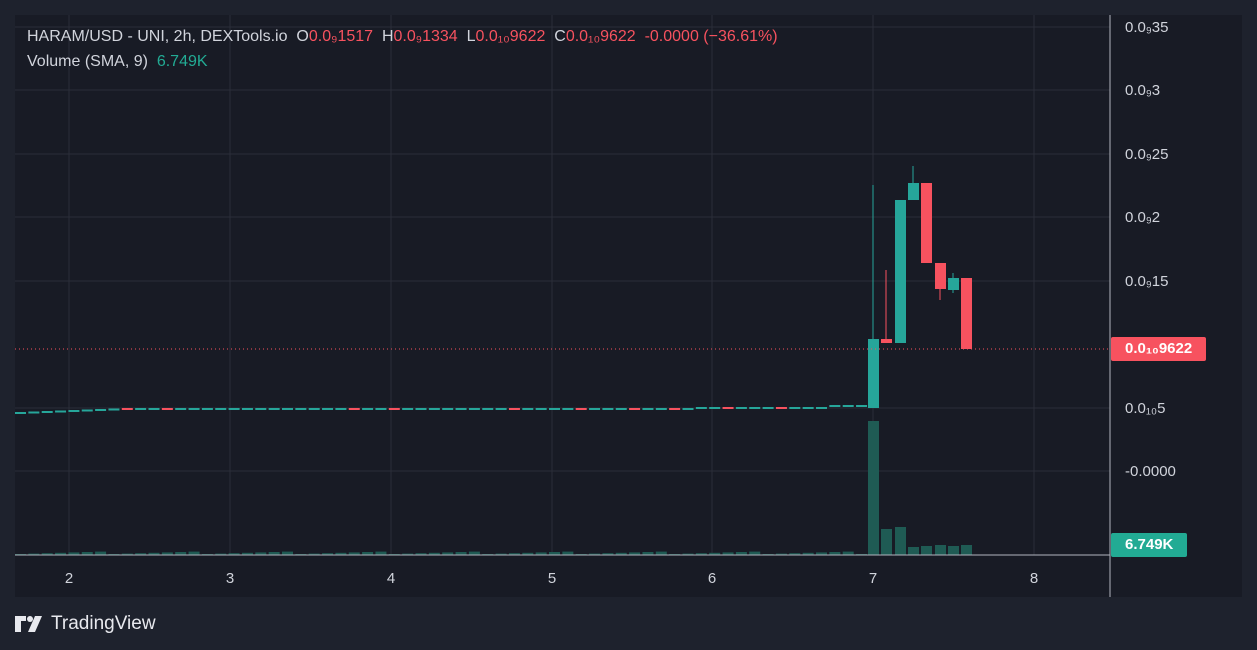 This screenshot has width=1257, height=650. I want to click on tradingview-logo: TradingView, so click(85, 624).